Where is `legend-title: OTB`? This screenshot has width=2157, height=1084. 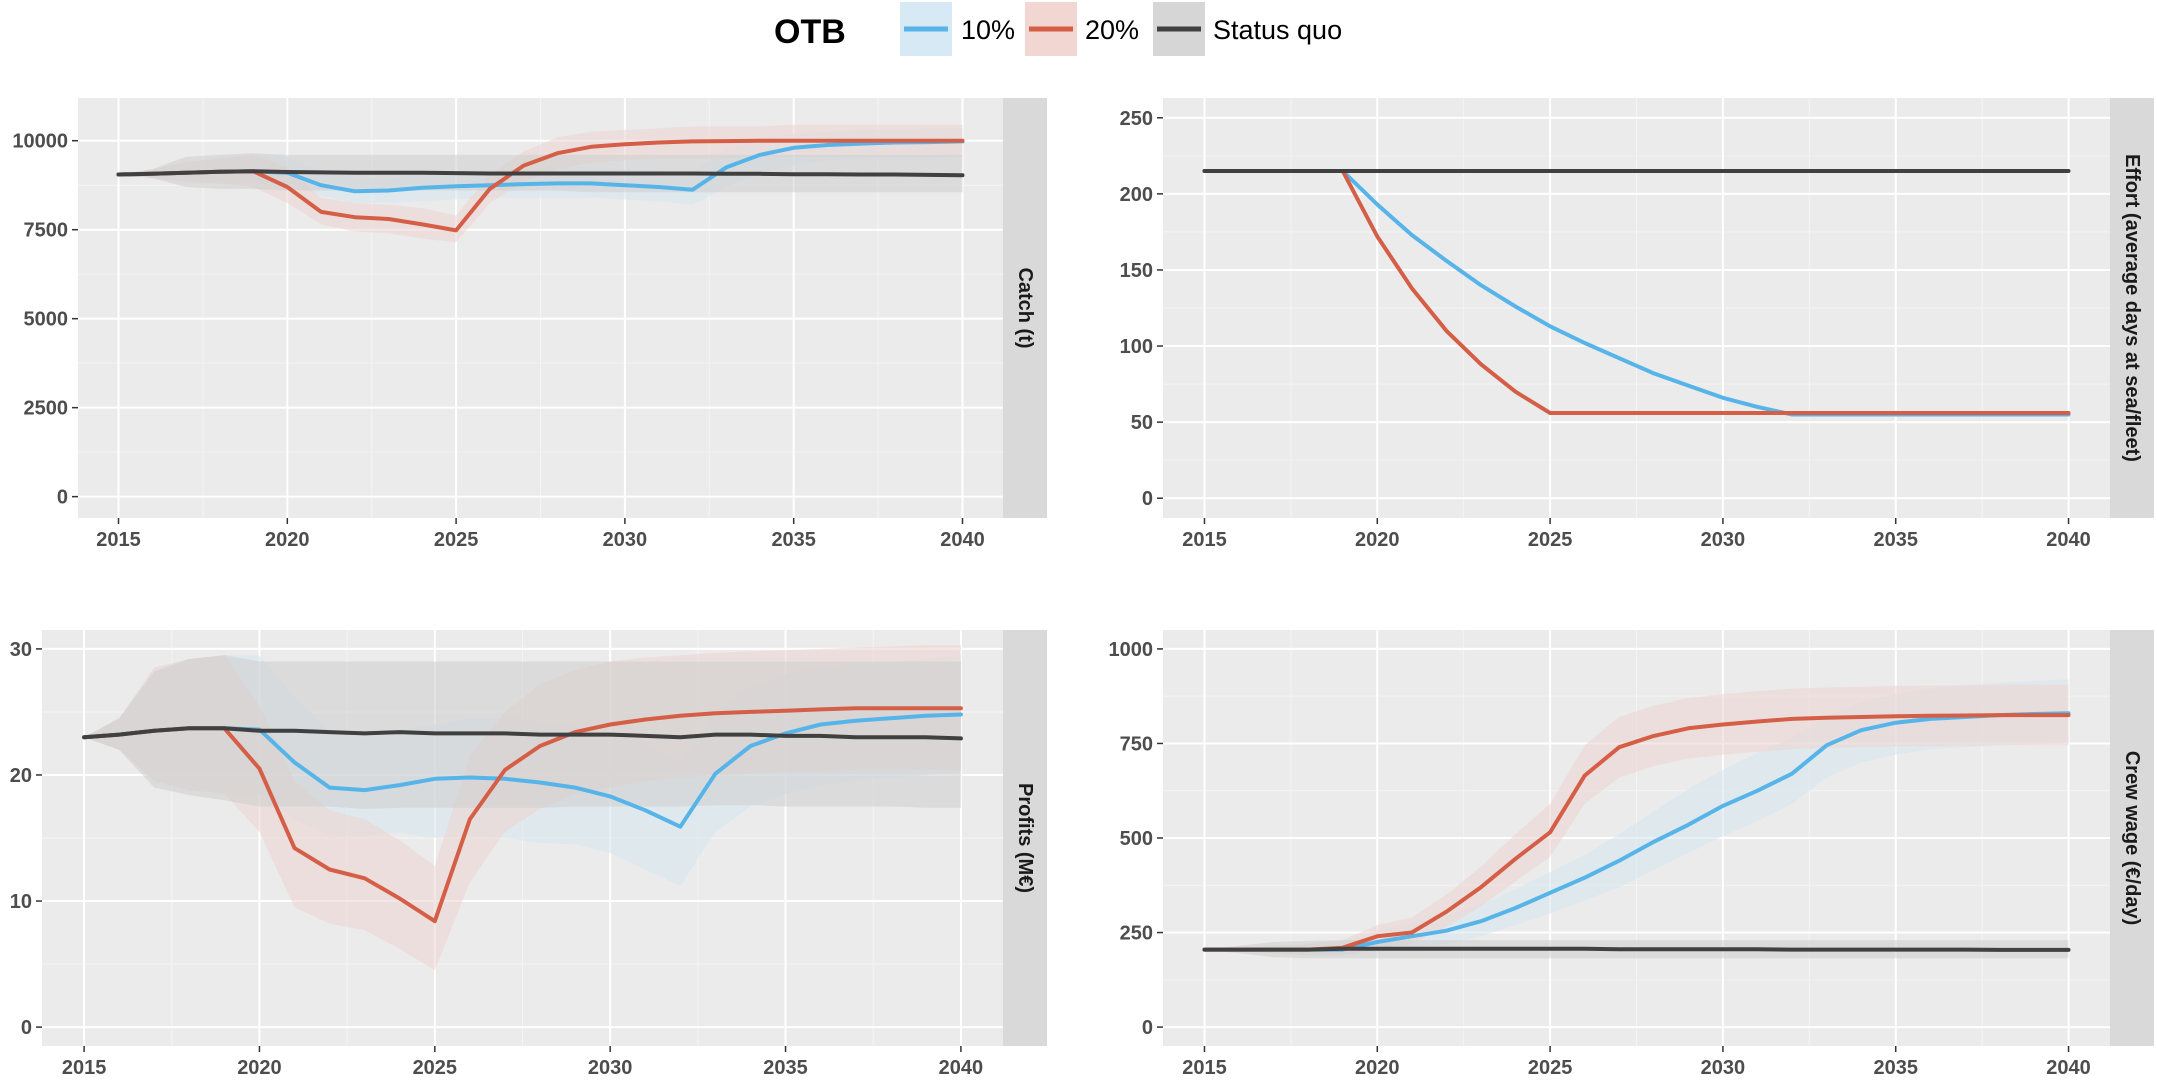 legend-title: OTB is located at coordinates (810, 32).